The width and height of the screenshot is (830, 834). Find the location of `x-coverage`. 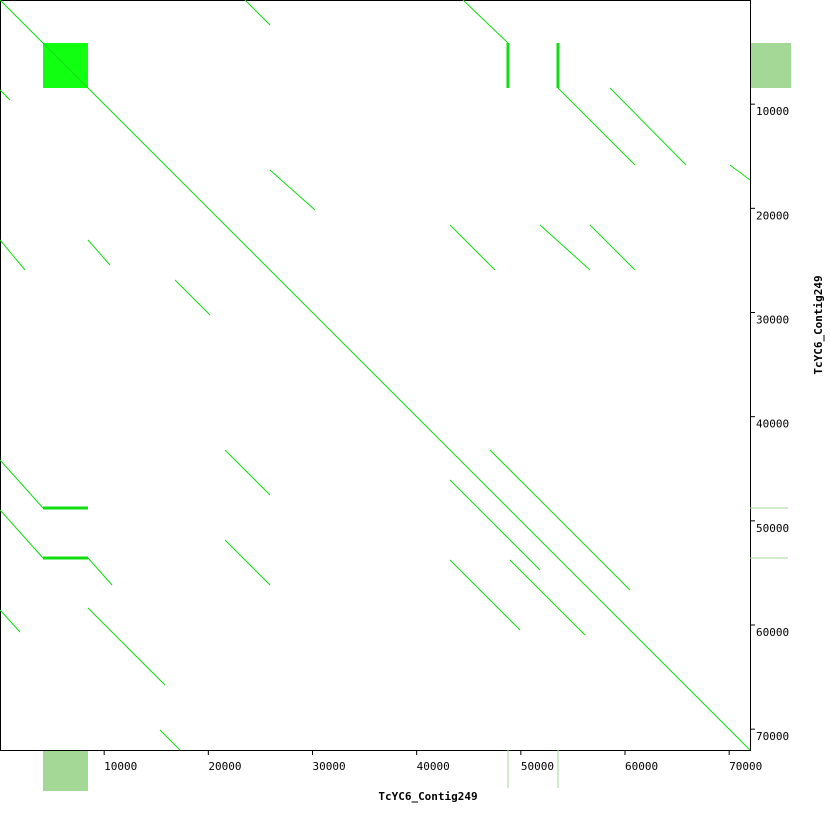

x-coverage is located at coordinates (65, 771).